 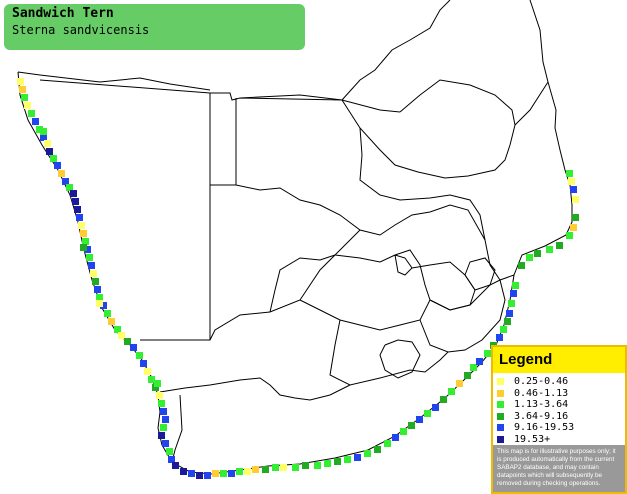 I want to click on legend-label: 3.64-9.16, so click(x=541, y=416).